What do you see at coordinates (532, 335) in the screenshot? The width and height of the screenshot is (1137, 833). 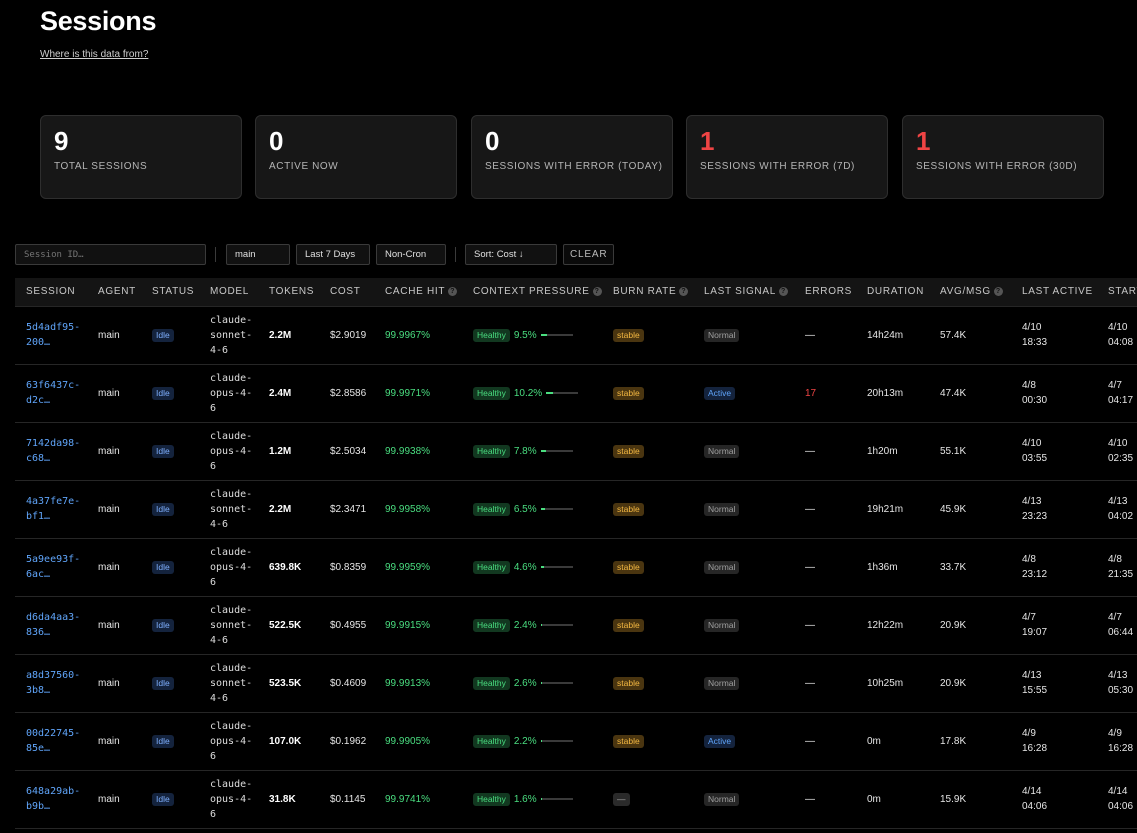 I see `context-pressure-cell: Healthy 9.5%` at bounding box center [532, 335].